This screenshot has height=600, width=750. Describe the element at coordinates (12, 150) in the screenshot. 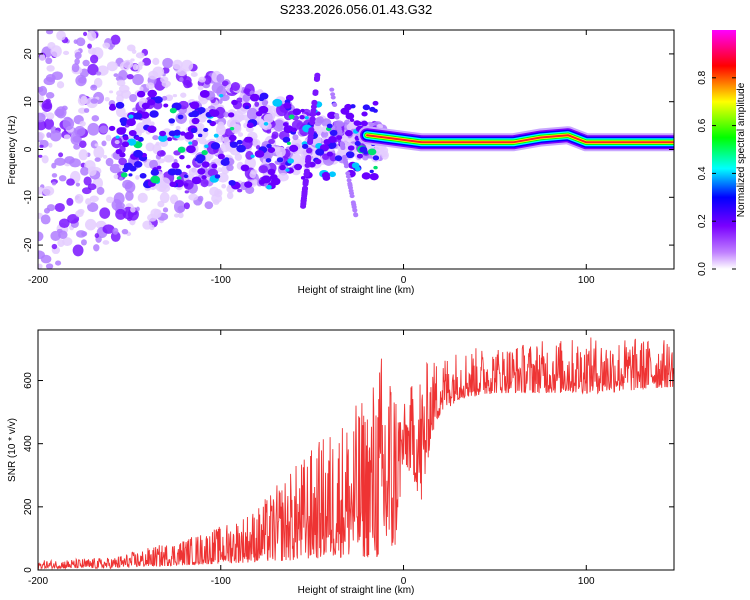

I see `spectrogram-ylabel: Frequency (Hz)` at that location.